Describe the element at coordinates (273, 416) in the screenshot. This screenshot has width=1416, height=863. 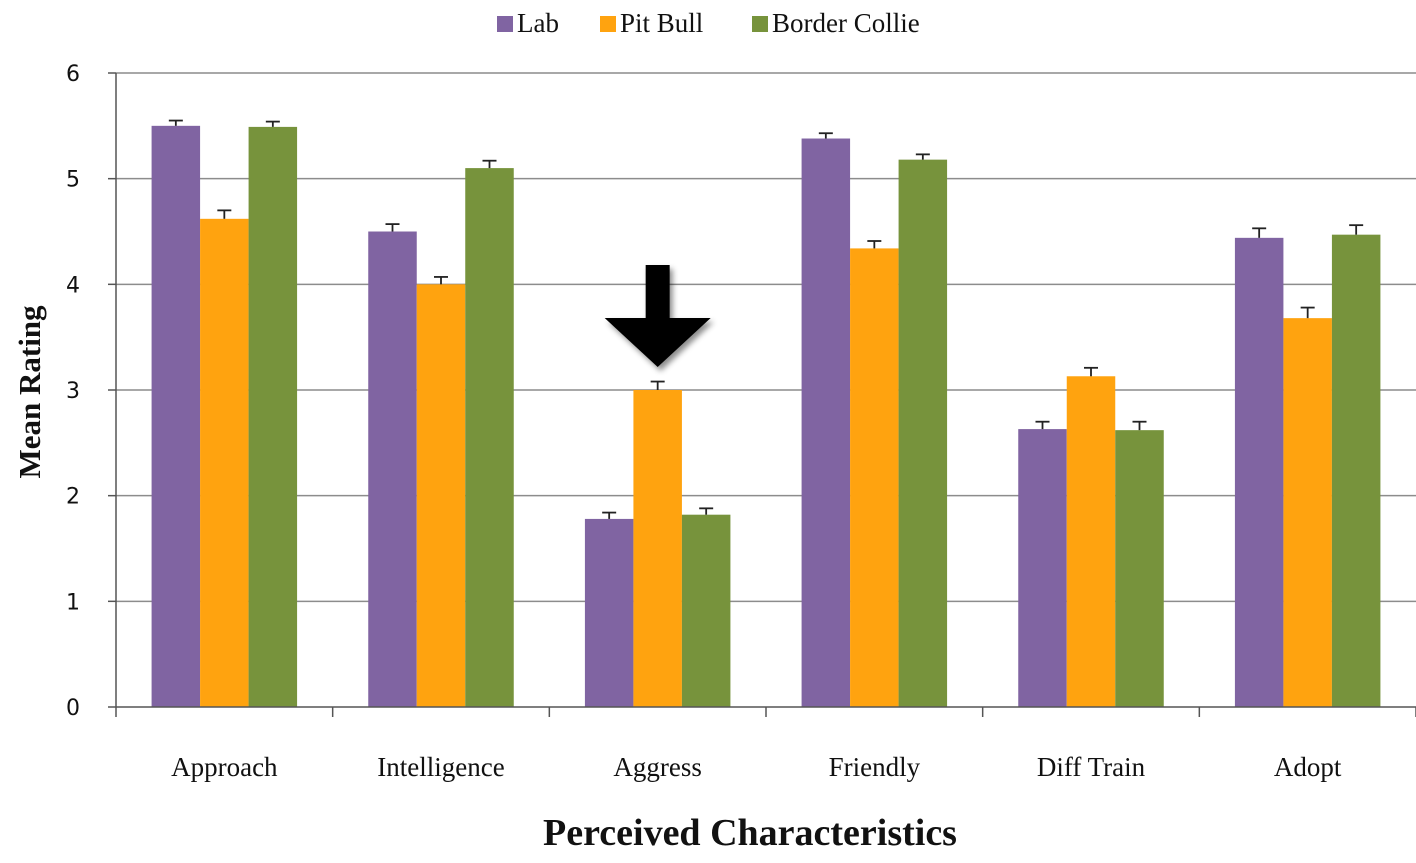
I see `bar-border-collie-approach` at that location.